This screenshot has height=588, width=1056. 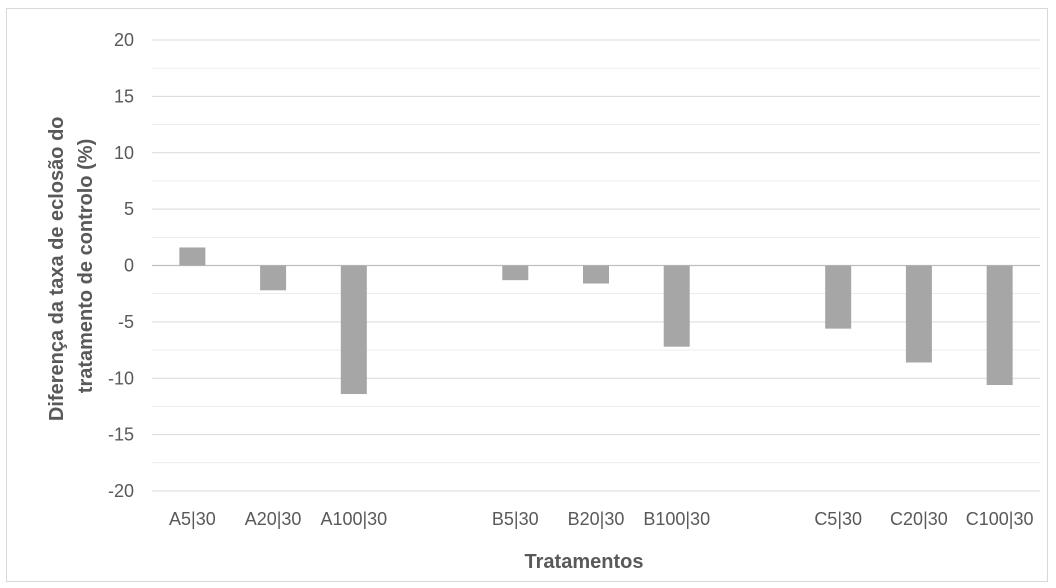 What do you see at coordinates (129, 209) in the screenshot?
I see `y-tick-label: 5` at bounding box center [129, 209].